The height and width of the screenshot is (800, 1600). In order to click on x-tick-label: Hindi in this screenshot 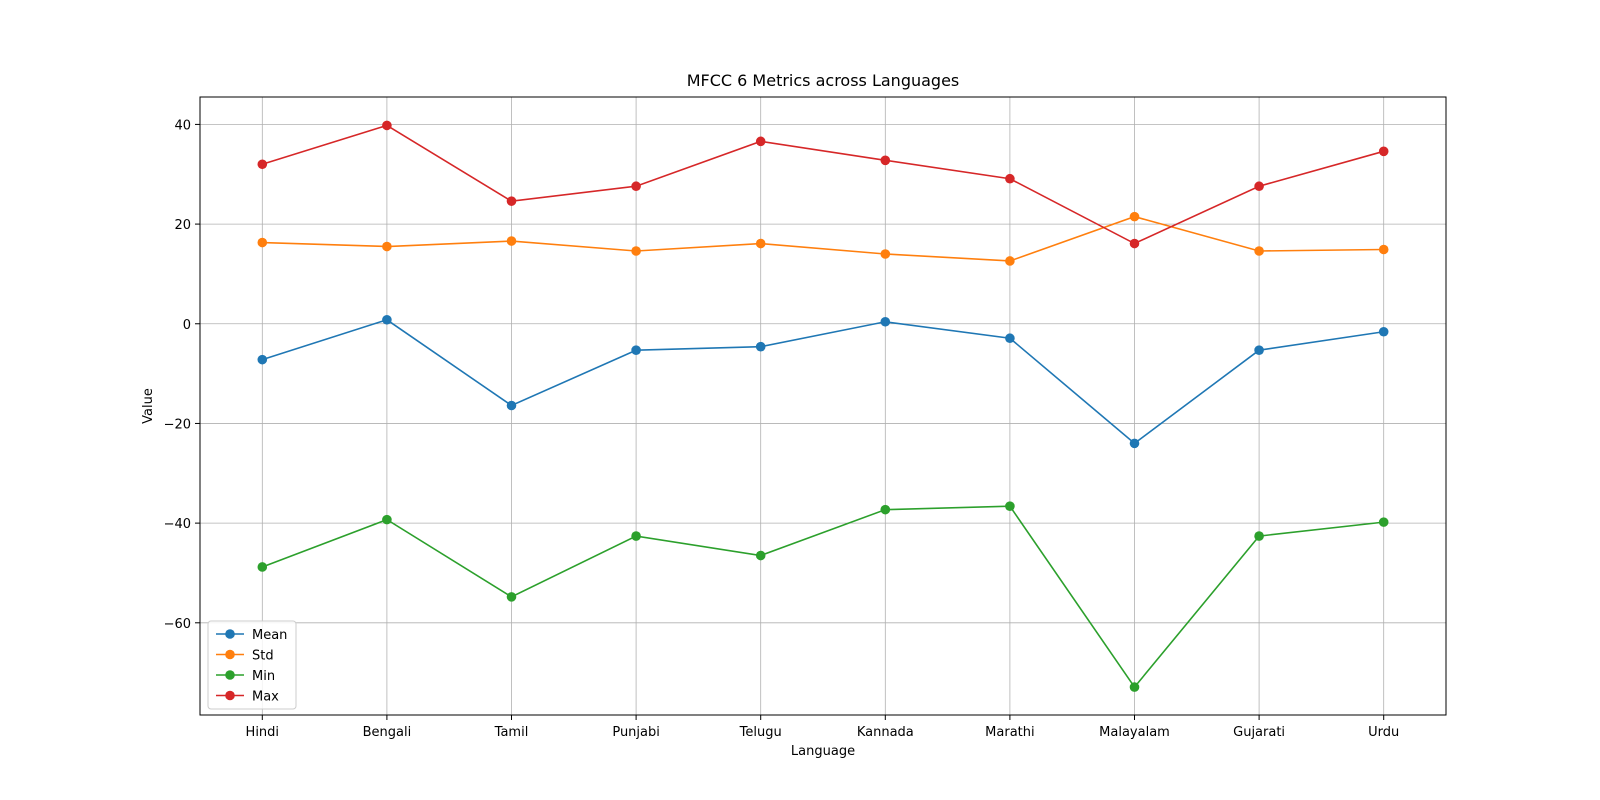, I will do `click(263, 732)`.